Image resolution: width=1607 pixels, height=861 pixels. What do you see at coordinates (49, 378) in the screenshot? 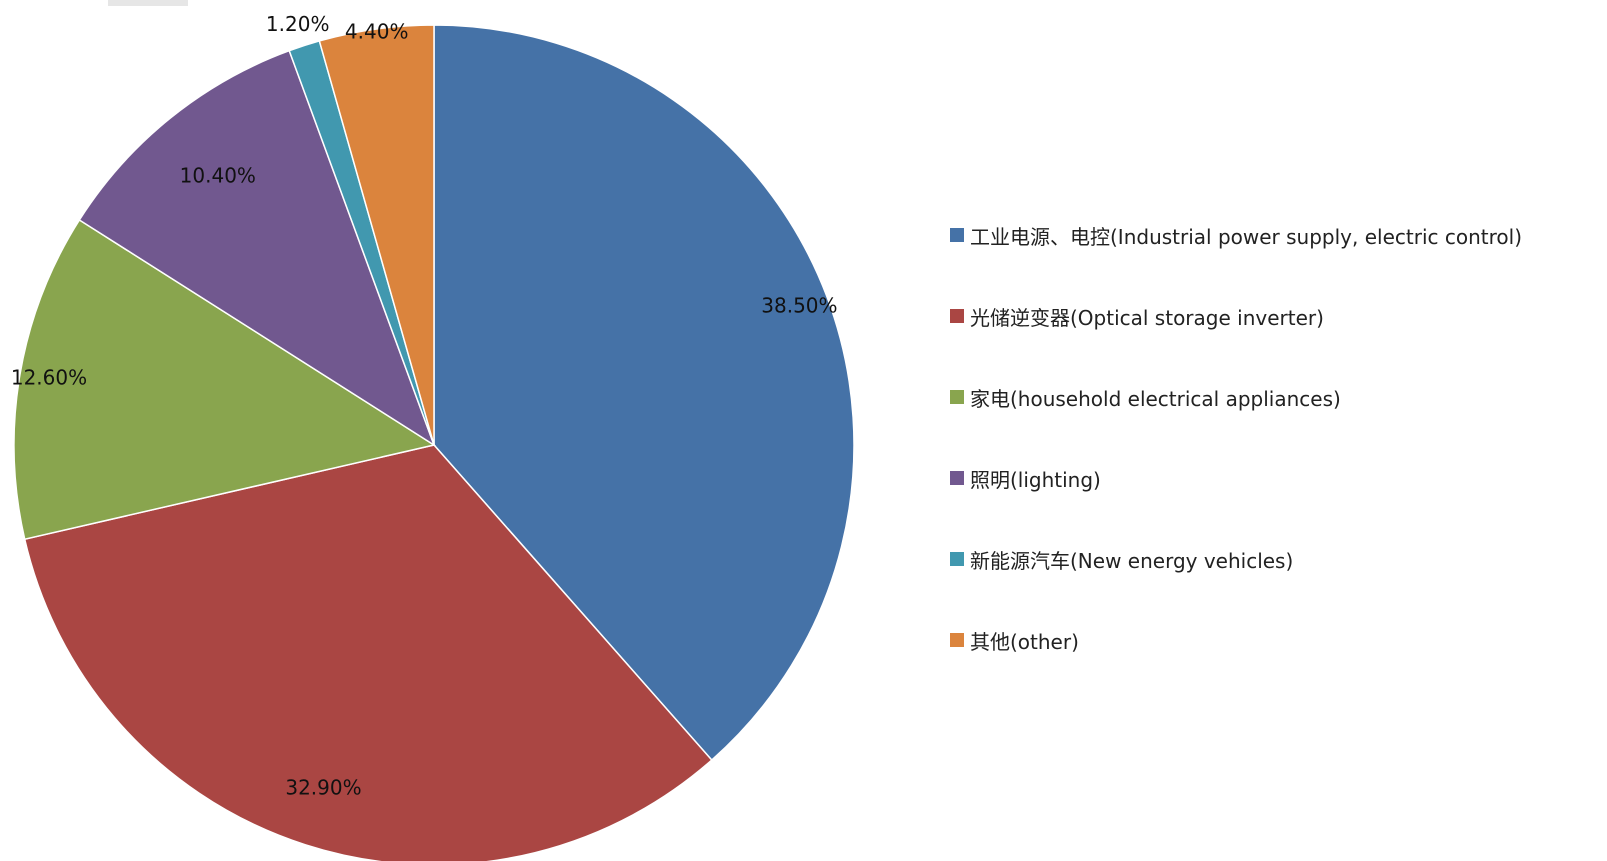
I see `pie-slice-label-3: 12.60%` at bounding box center [49, 378].